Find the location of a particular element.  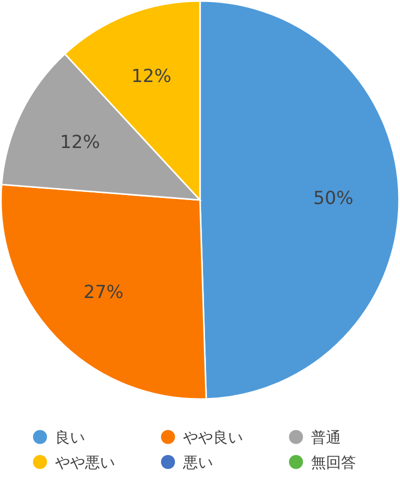

legend-label: 普通 is located at coordinates (326, 437).